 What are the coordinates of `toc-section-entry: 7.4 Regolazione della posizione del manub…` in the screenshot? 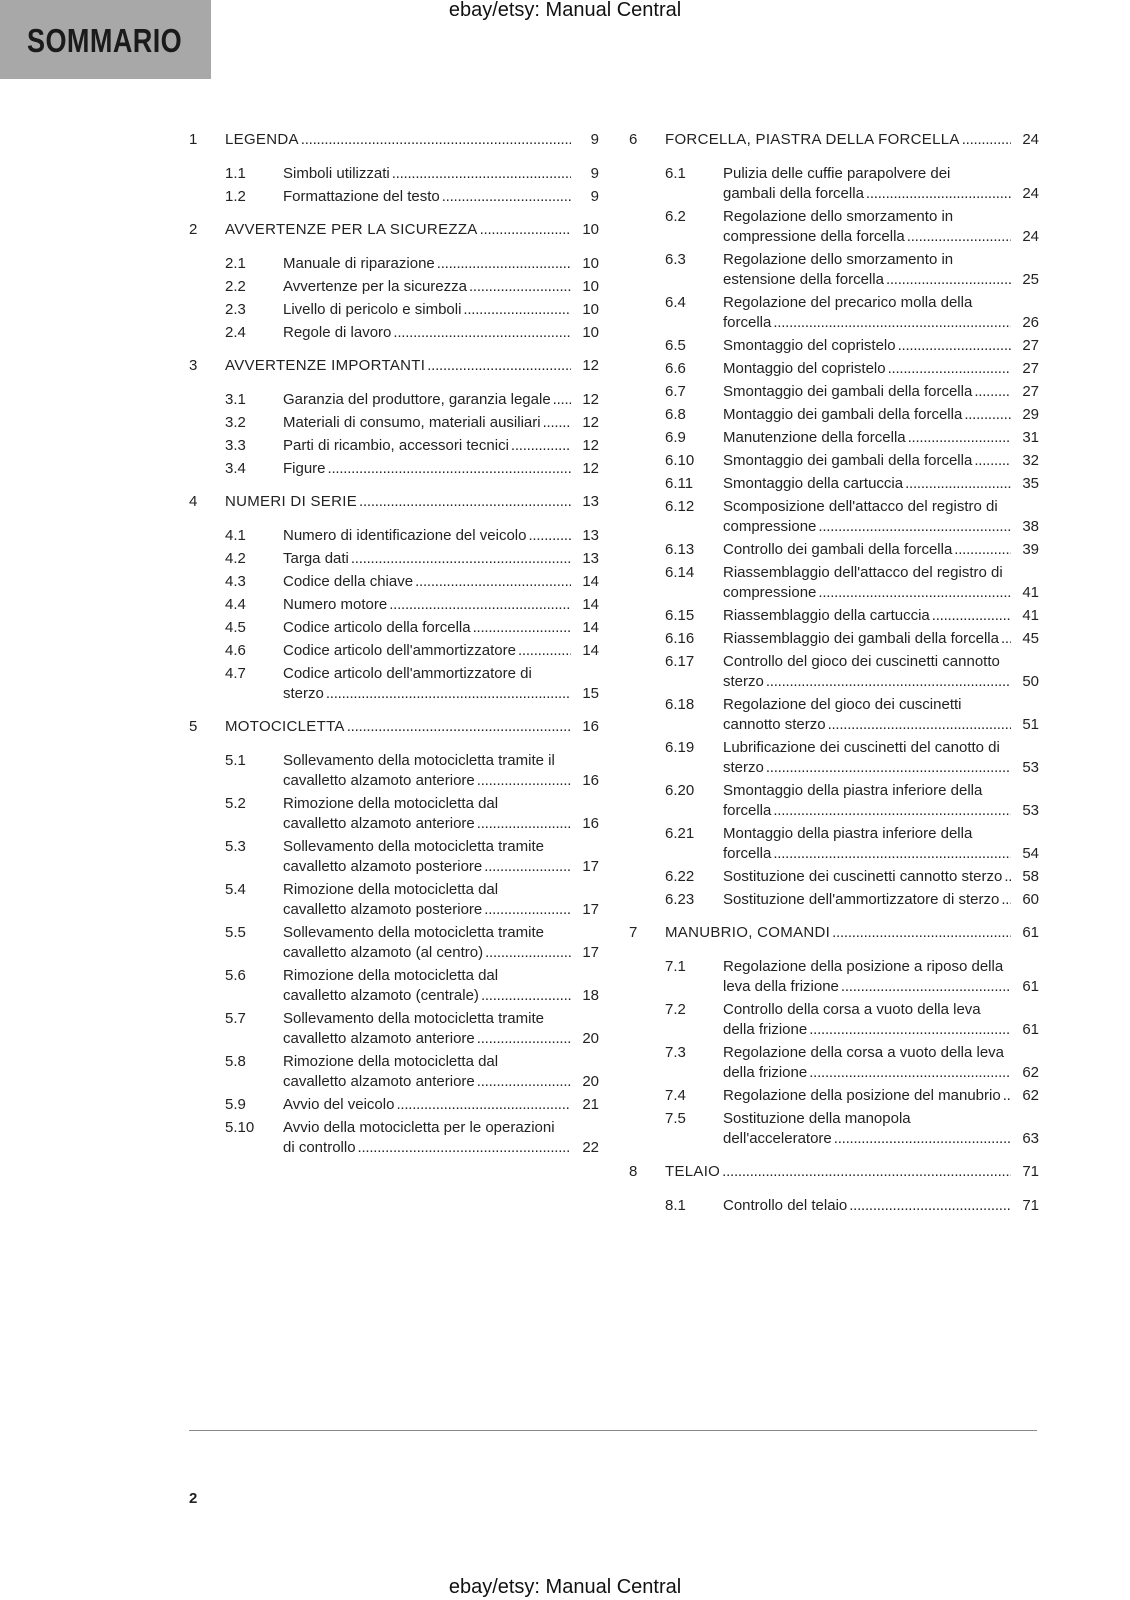 It's located at (852, 1096).